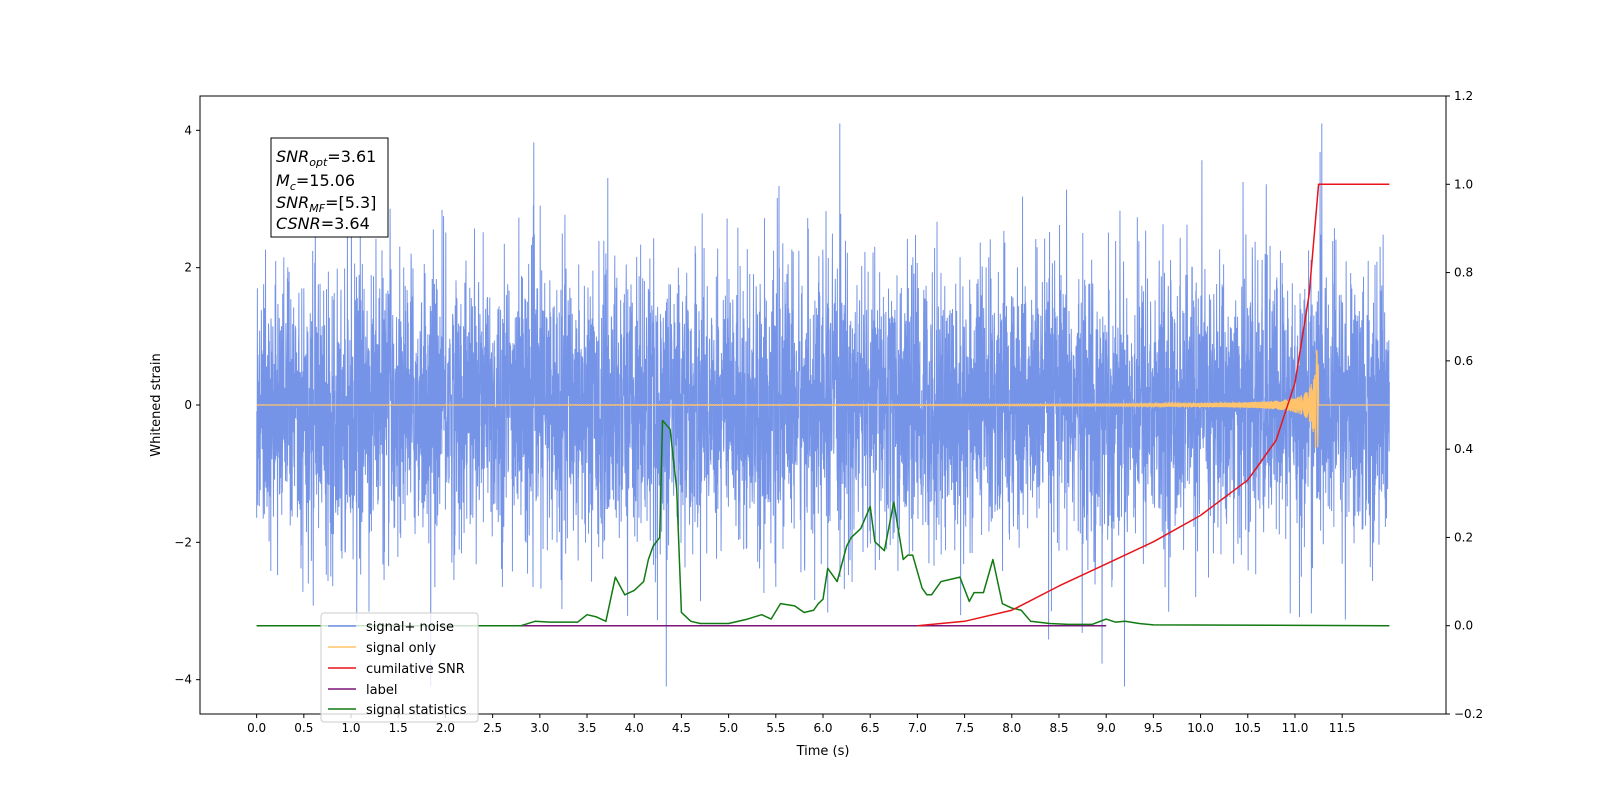  I want to click on y-tick-label-minus-4: −4, so click(183, 680).